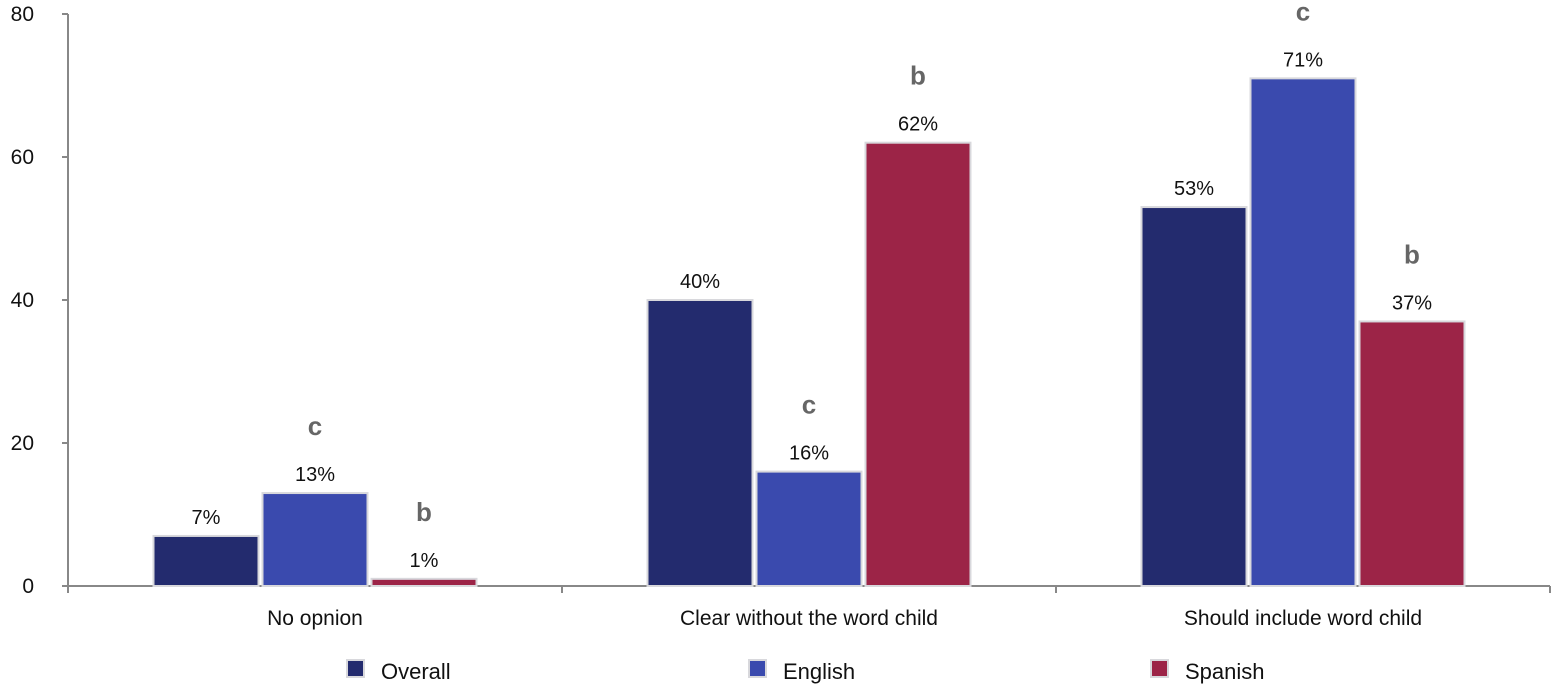 The image size is (1552, 686). Describe the element at coordinates (809, 618) in the screenshot. I see `category-label: Clear without the word child` at that location.